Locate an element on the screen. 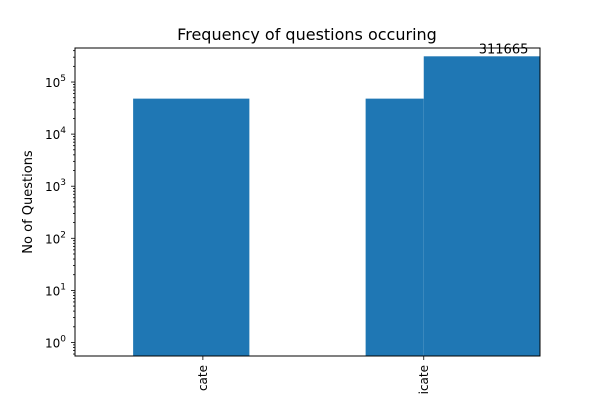  y-minor-ticks is located at coordinates (74, 202).